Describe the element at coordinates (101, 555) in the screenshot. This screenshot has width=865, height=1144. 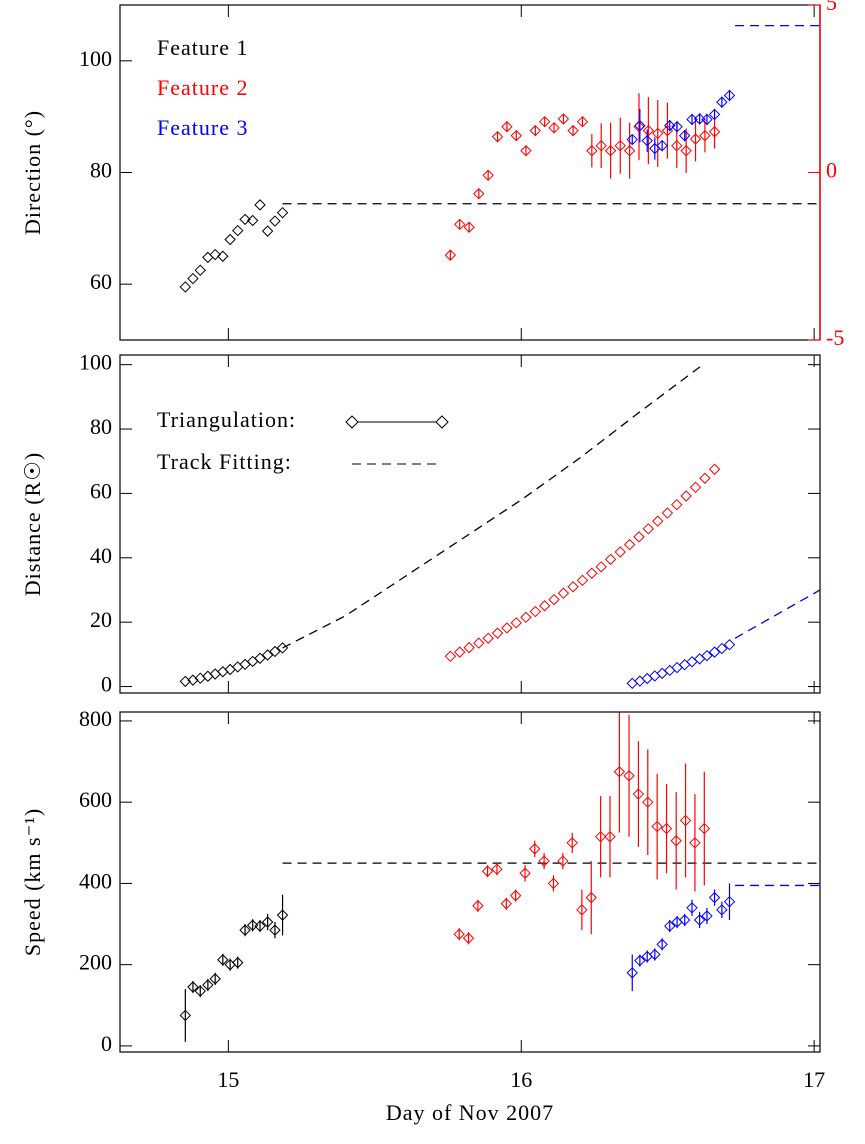
I see `y-tick-label: 40` at that location.